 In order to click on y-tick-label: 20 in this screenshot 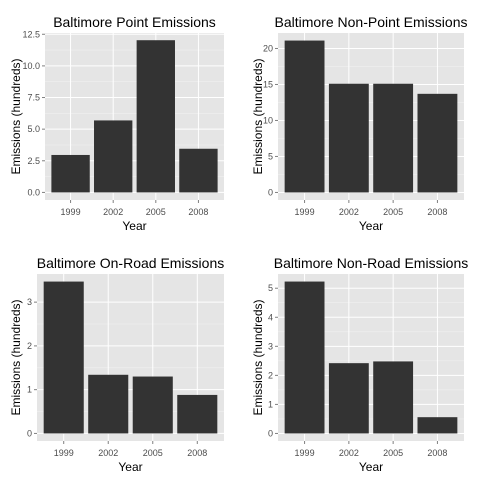, I will do `click(268, 48)`.